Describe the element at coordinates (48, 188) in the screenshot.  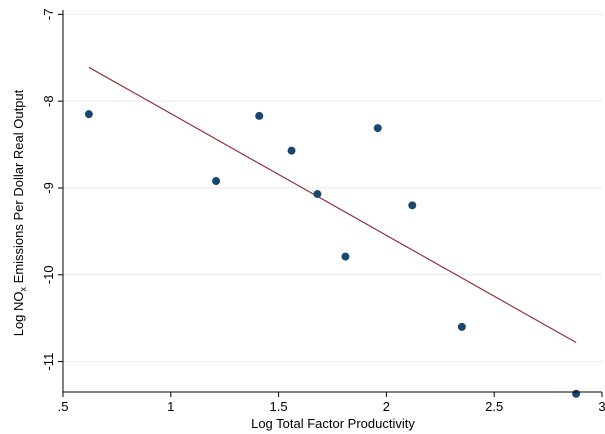
I see `y-tick-label: -9` at that location.